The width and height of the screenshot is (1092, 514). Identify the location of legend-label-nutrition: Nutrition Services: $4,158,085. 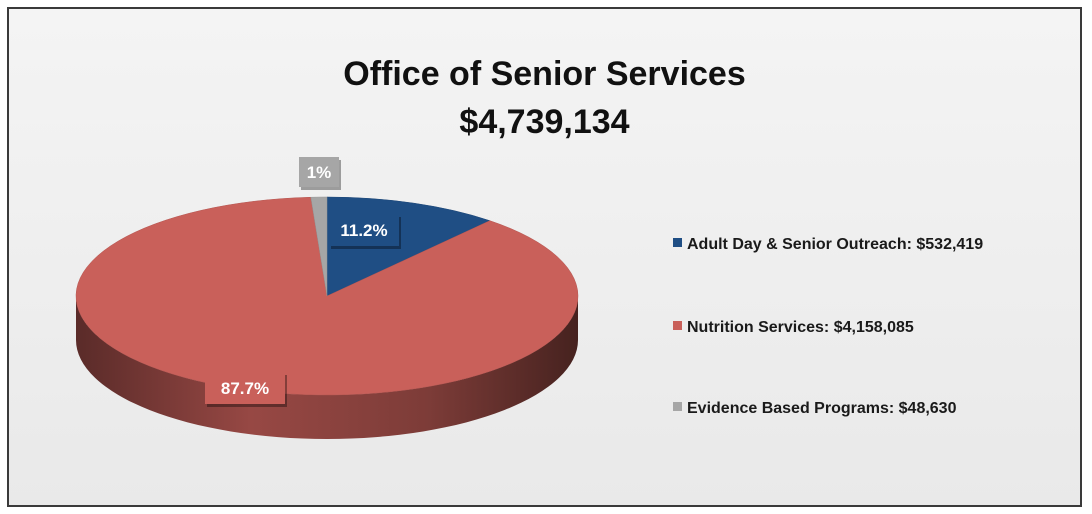
(800, 327).